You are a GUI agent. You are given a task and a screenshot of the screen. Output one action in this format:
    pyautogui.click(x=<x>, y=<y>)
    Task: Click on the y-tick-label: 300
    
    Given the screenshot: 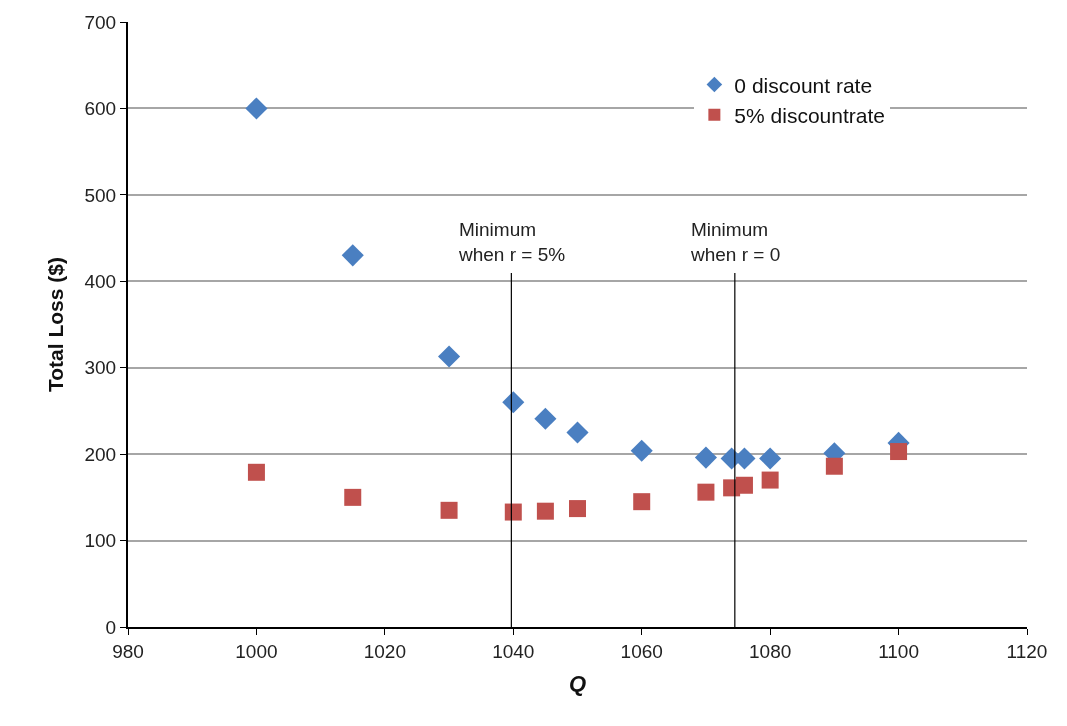 What is the action you would take?
    pyautogui.click(x=100, y=368)
    